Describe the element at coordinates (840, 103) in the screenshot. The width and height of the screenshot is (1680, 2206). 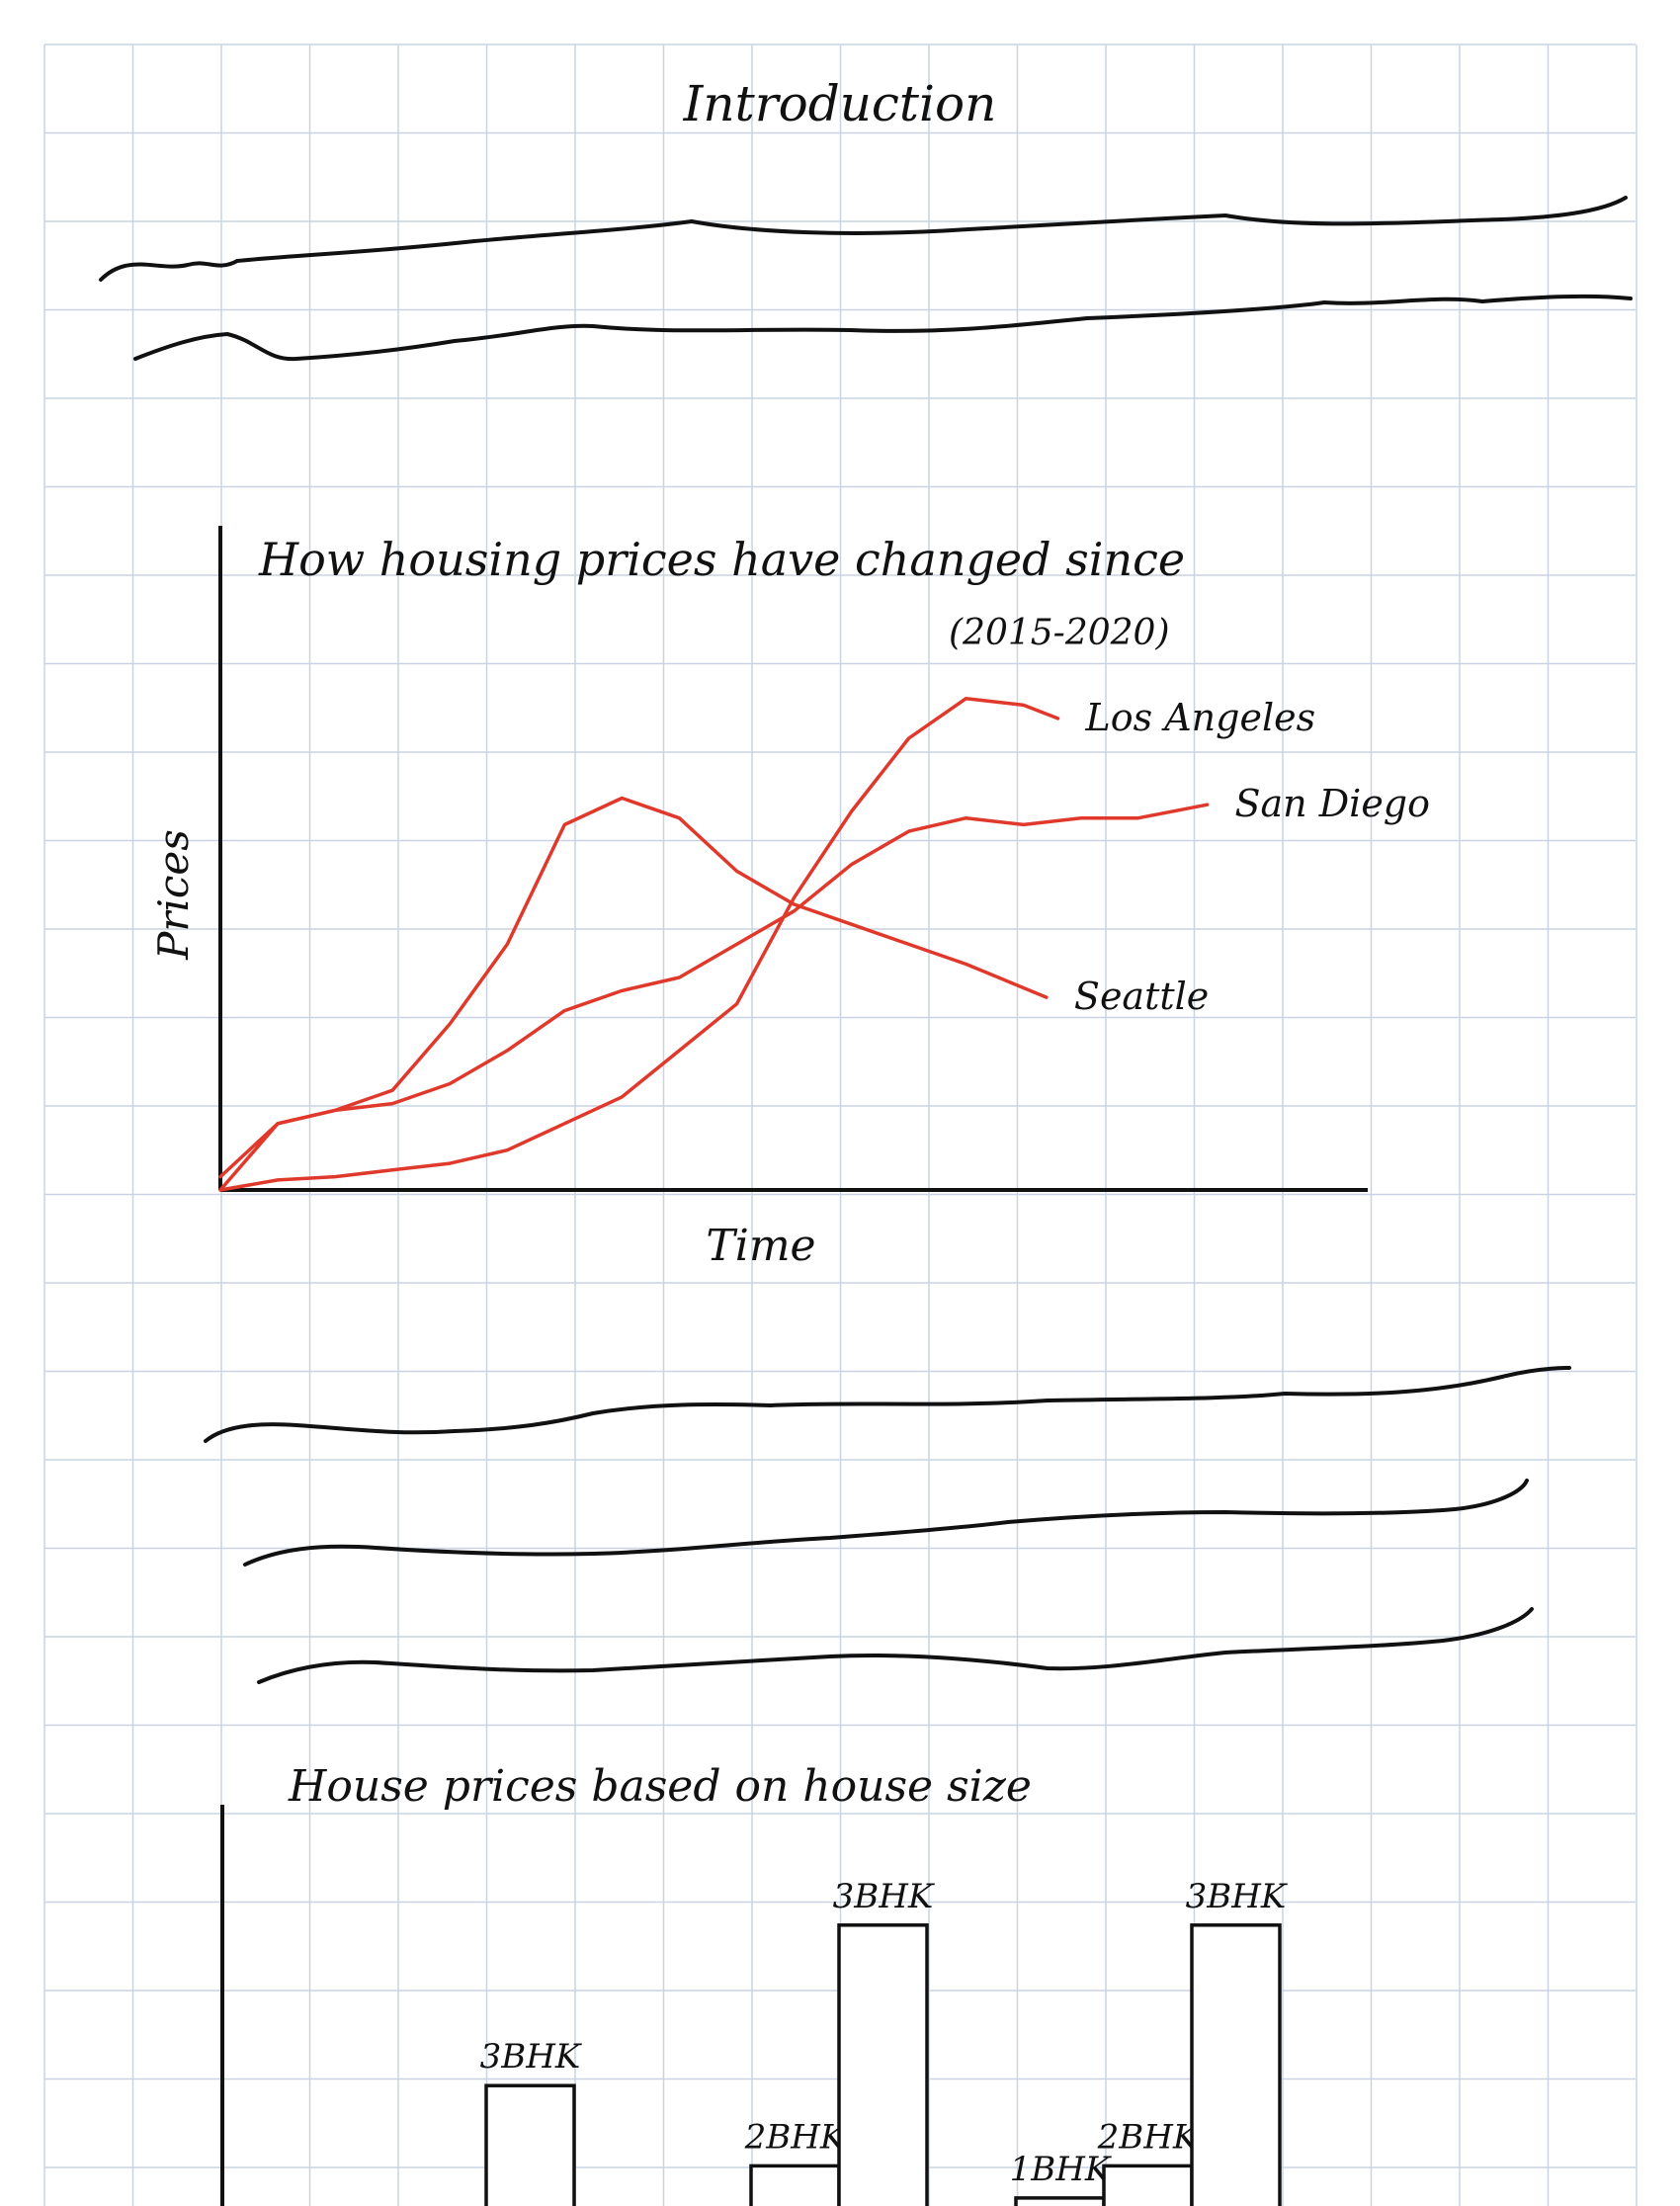
I see `page-heading: Introduction` at that location.